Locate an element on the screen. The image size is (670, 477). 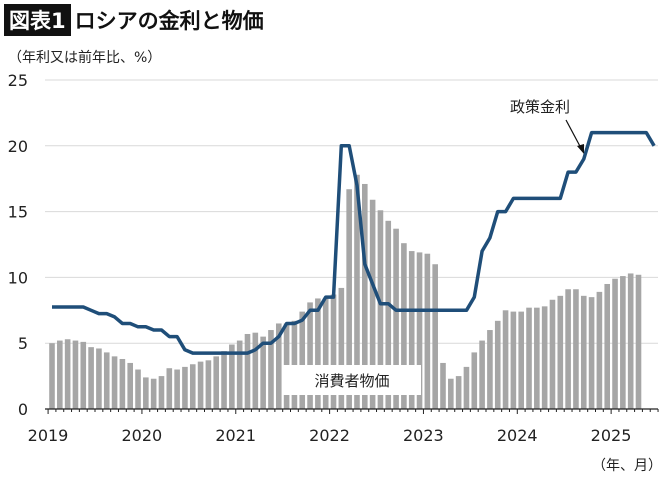
figure-badge: 図表1 is located at coordinates (37, 20).